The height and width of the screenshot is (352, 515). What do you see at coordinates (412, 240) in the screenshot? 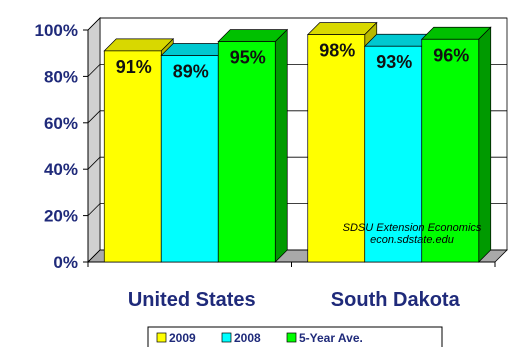
I see `annotation-line: econ.sdstate.edu` at bounding box center [412, 240].